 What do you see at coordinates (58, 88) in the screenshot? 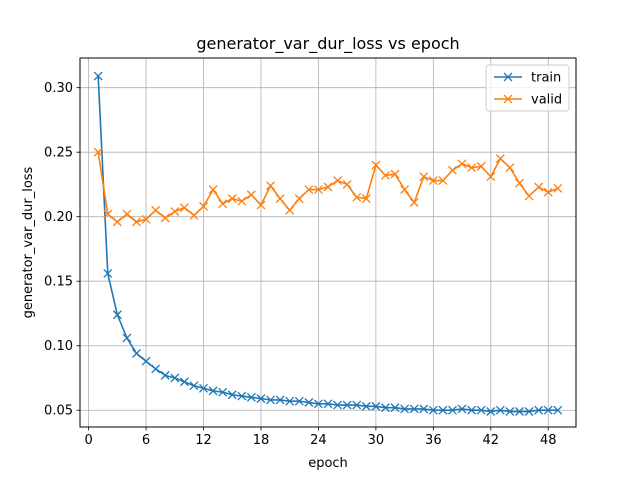
I see `y-tick-label: 0.30` at bounding box center [58, 88].